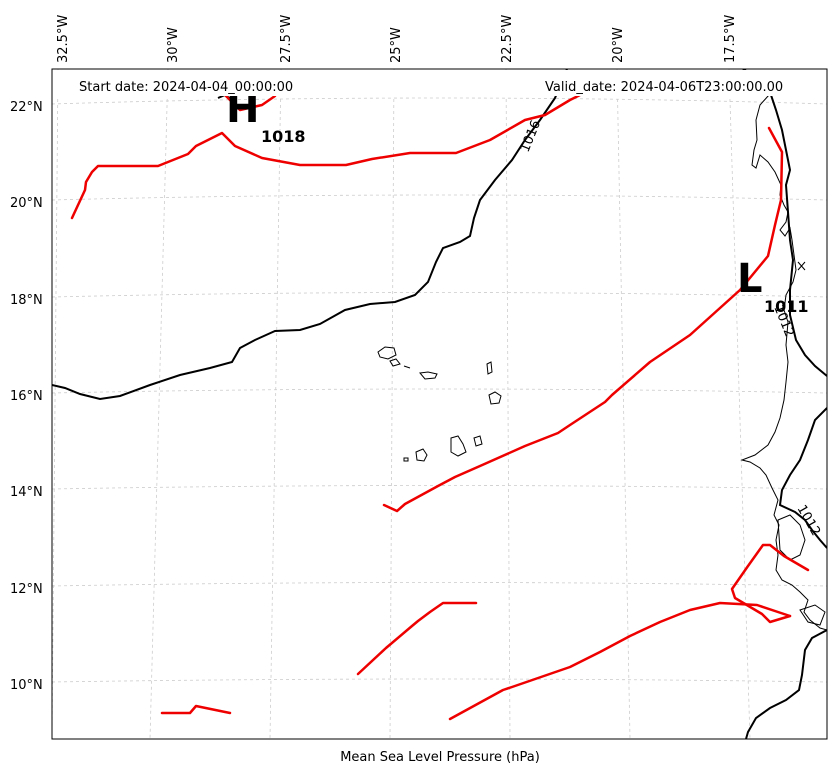 Image resolution: width=837 pixels, height=783 pixels. Describe the element at coordinates (26, 685) in the screenshot. I see `lat-tick: 10°N` at that location.